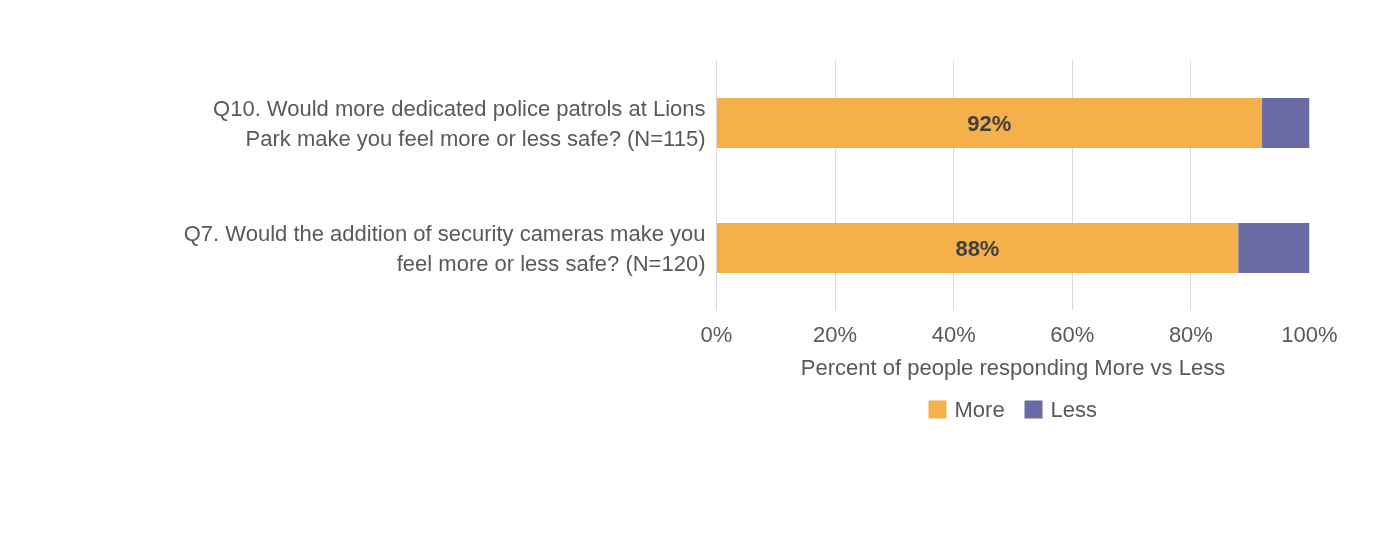 This screenshot has width=1387, height=540. I want to click on data-label: 88%, so click(977, 248).